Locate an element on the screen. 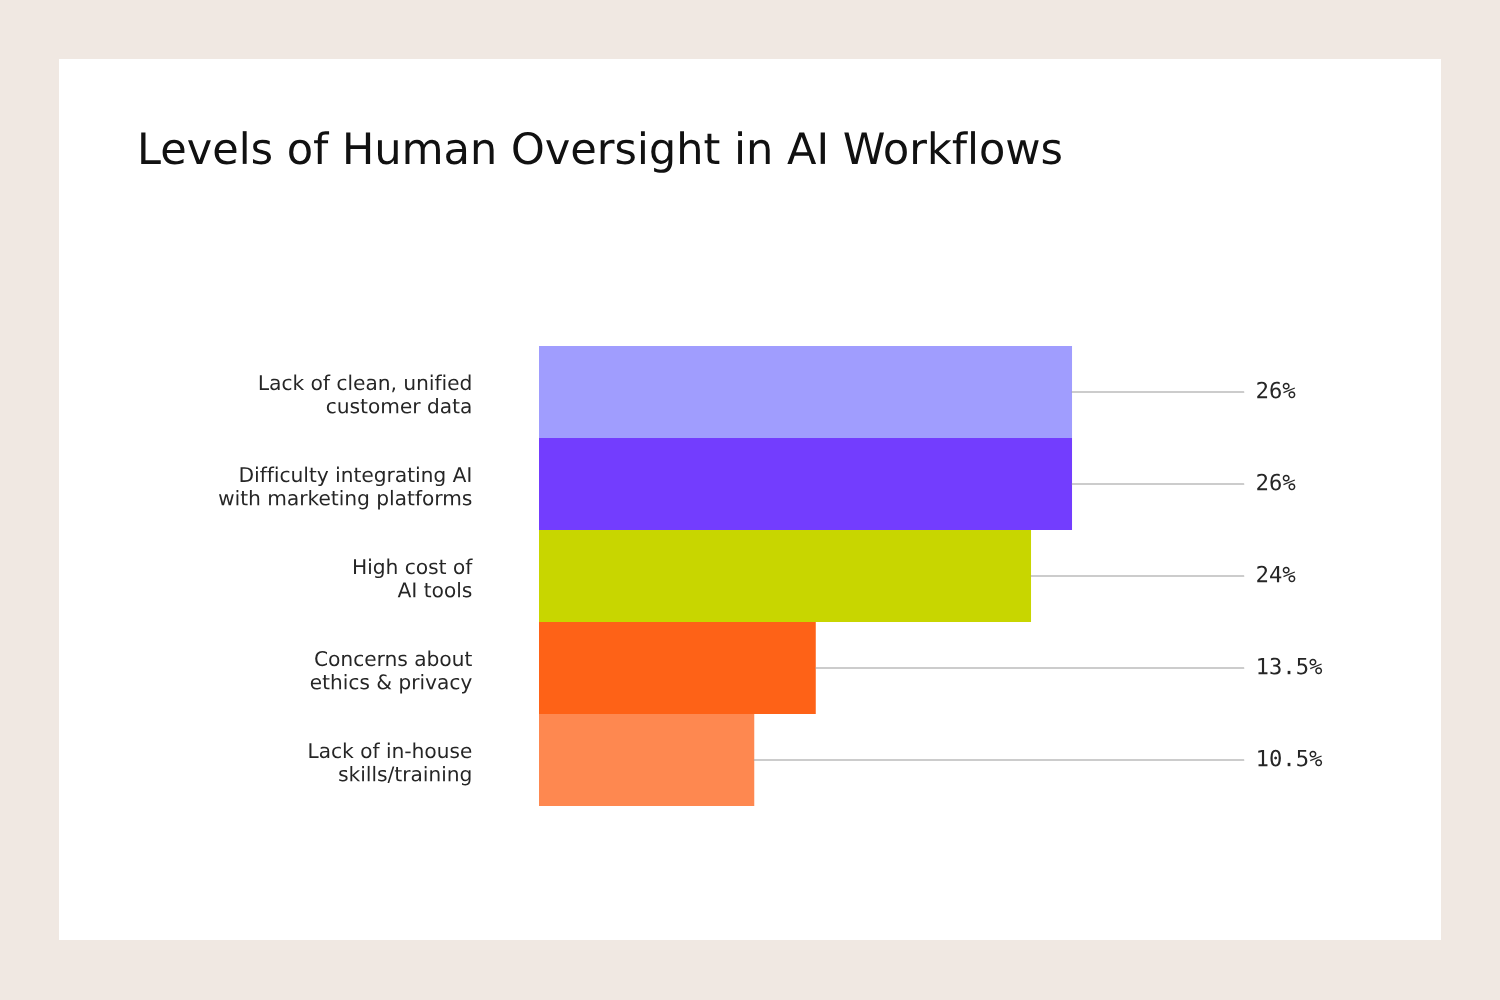  y-tick-label: Lack of in-house skills/training is located at coordinates (390, 764).